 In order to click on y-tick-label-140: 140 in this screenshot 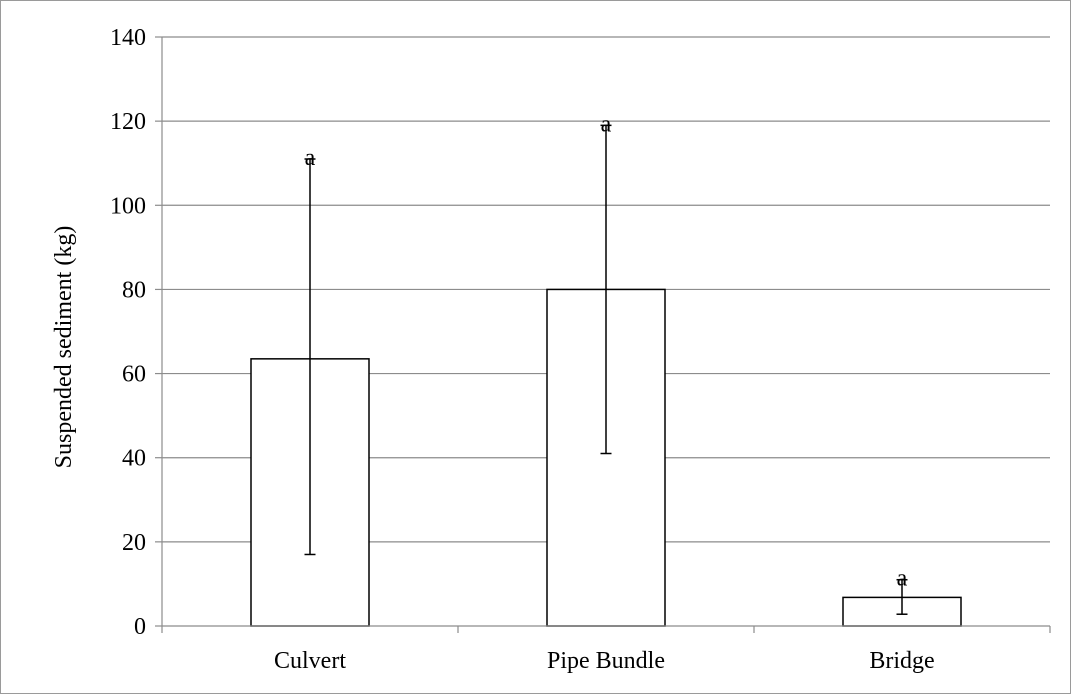, I will do `click(128, 38)`.